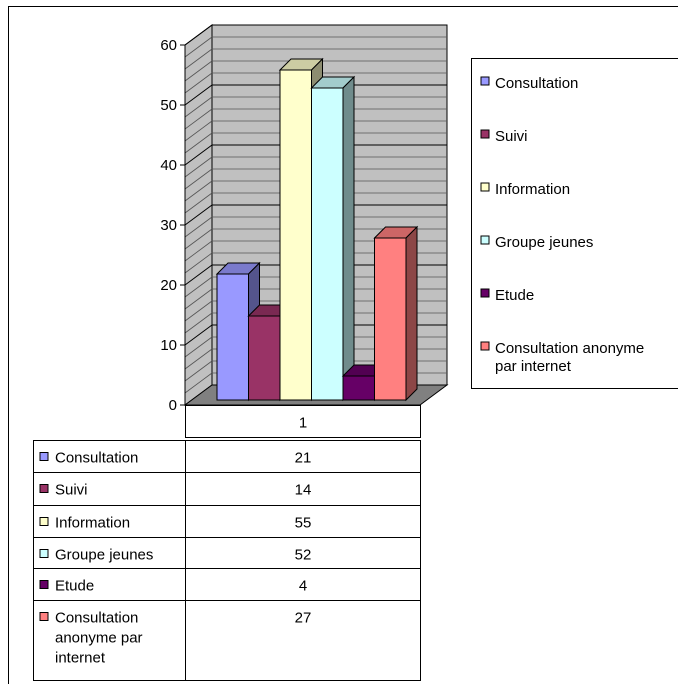 The width and height of the screenshot is (678, 689). Describe the element at coordinates (533, 366) in the screenshot. I see `legend-label: par internet` at that location.